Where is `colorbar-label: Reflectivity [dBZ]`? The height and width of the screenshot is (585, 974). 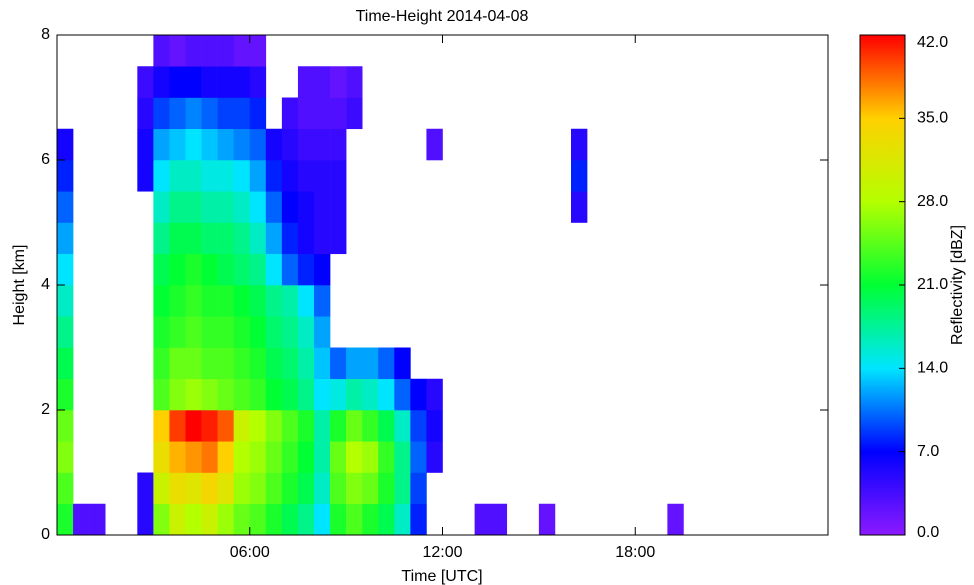 colorbar-label: Reflectivity [dBZ] is located at coordinates (957, 285).